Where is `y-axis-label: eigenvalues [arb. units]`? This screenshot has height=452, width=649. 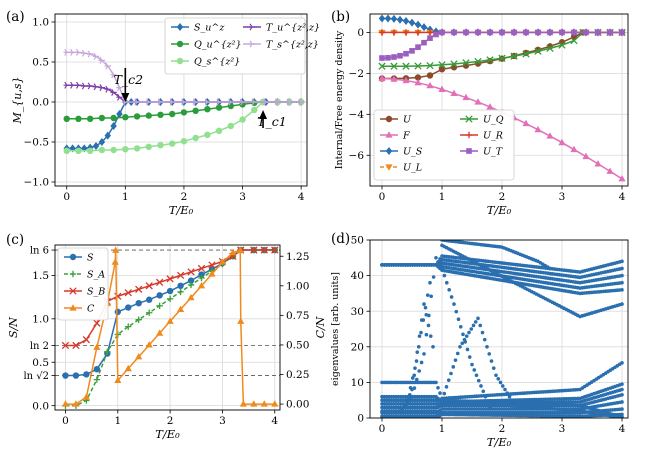 y-axis-label: eigenvalues [arb. units] is located at coordinates (335, 329).